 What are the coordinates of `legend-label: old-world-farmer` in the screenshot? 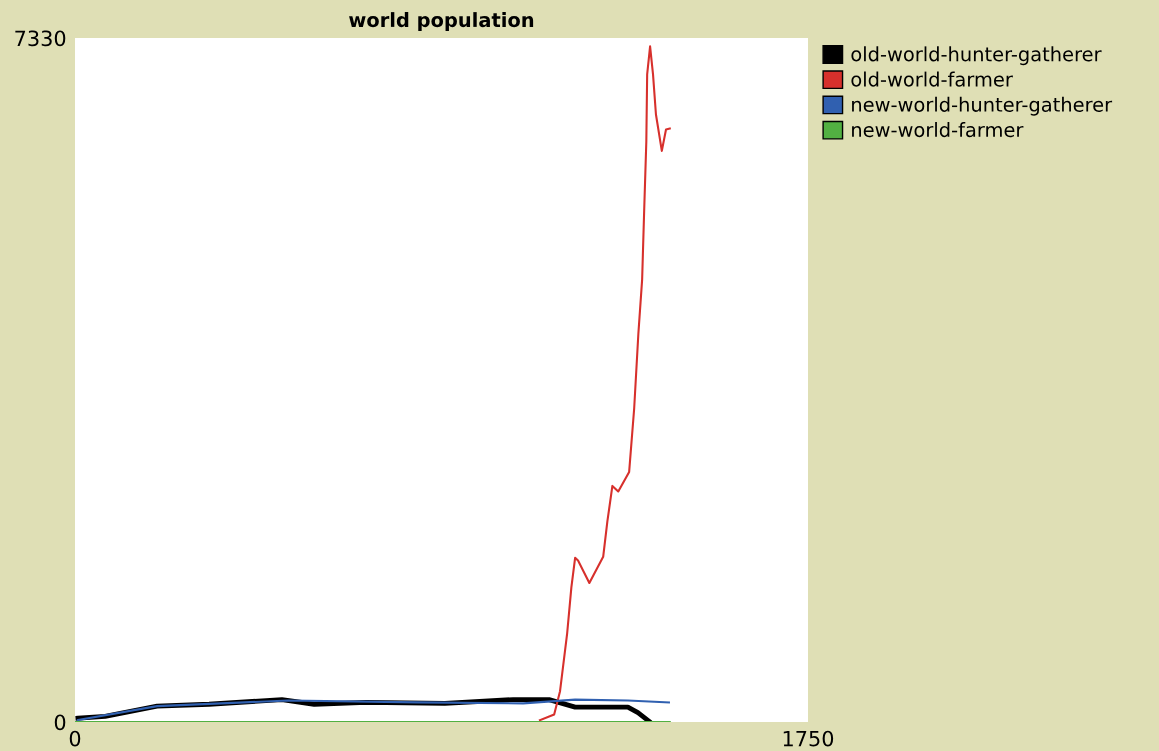 It's located at (932, 79).